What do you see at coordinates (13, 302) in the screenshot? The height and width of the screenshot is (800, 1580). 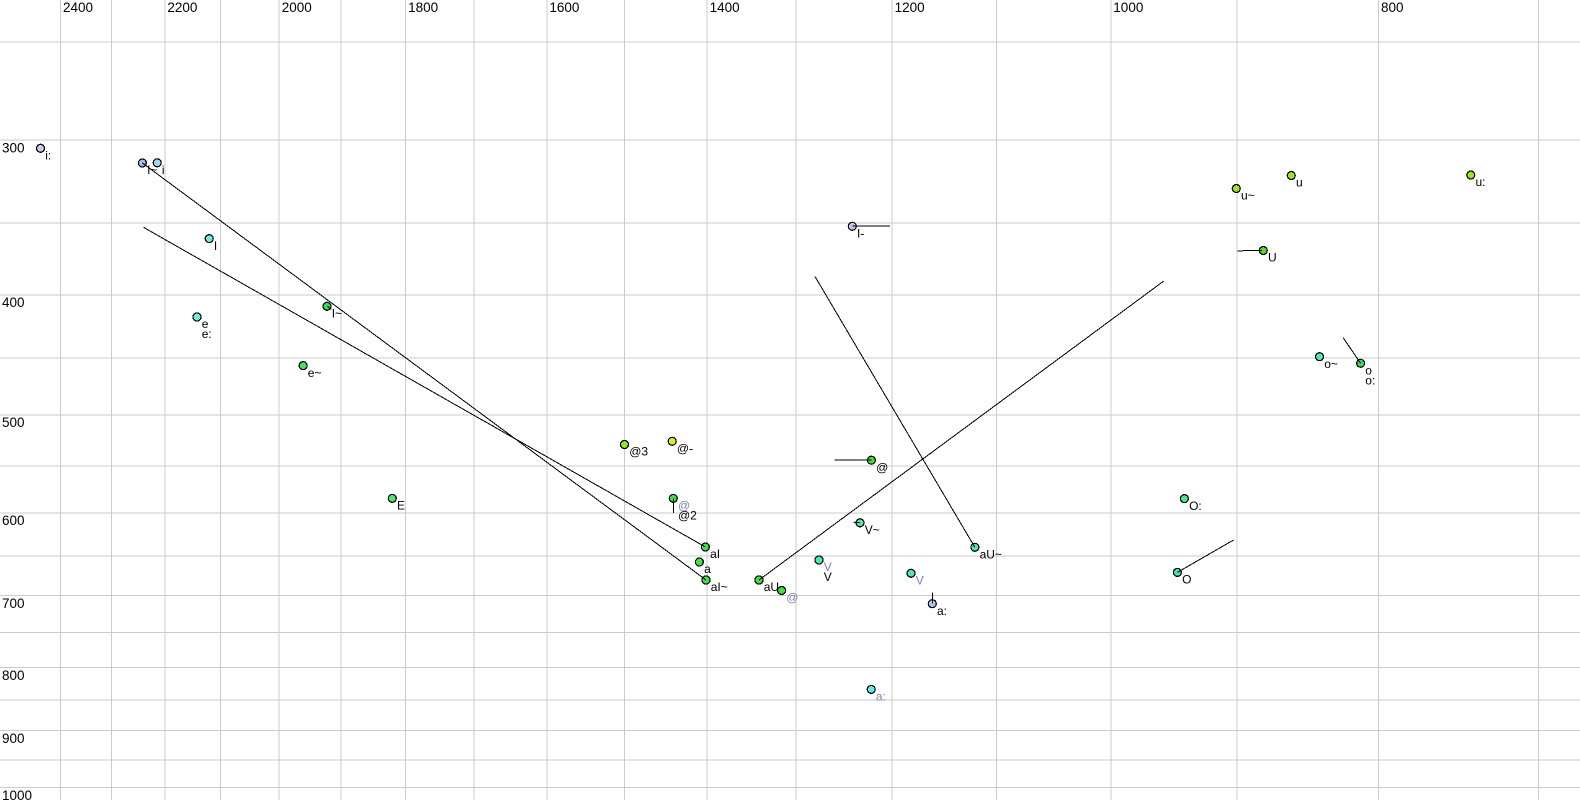 I see `svg-text: 400` at bounding box center [13, 302].